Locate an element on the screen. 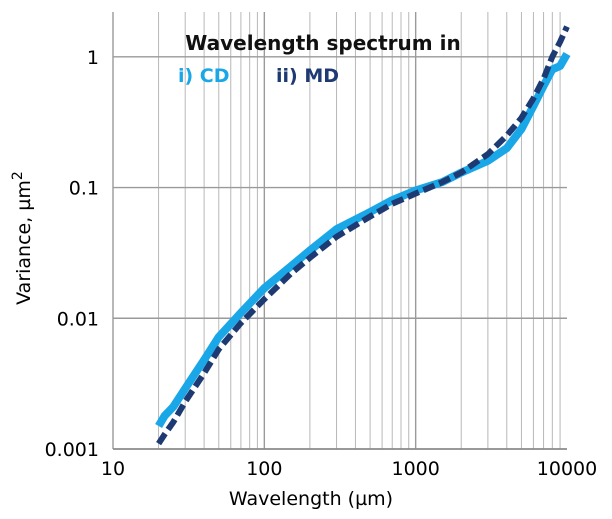 The image size is (612, 519). chart-title: Wavelength spectrum in is located at coordinates (322, 43).